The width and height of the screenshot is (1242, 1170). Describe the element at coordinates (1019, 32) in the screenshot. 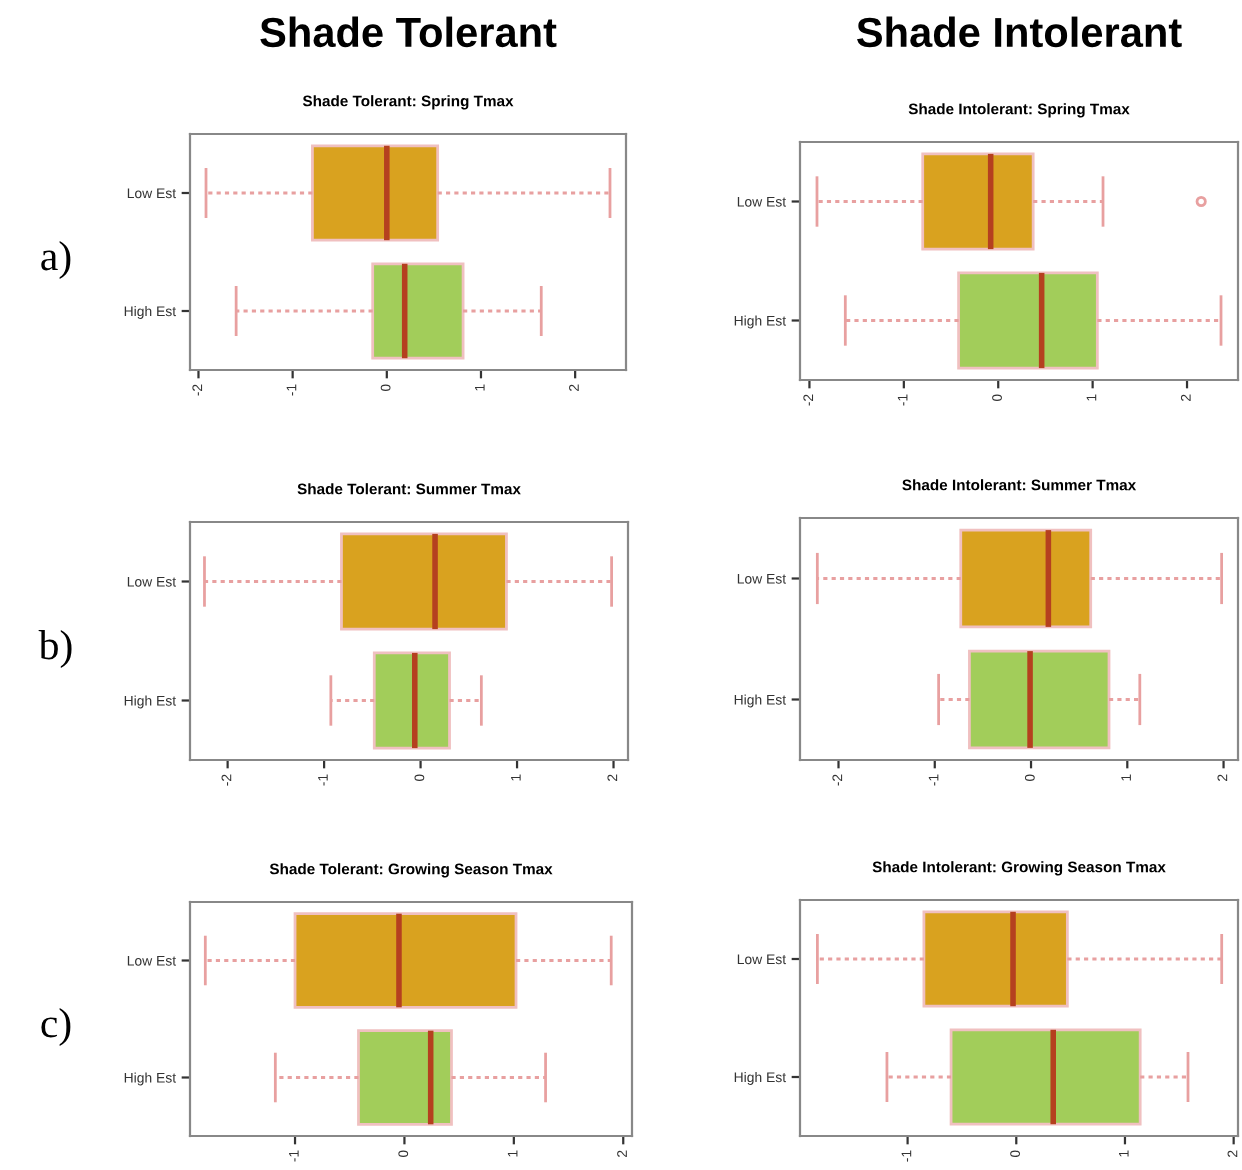

I see `text: Shade Intolerant` at that location.